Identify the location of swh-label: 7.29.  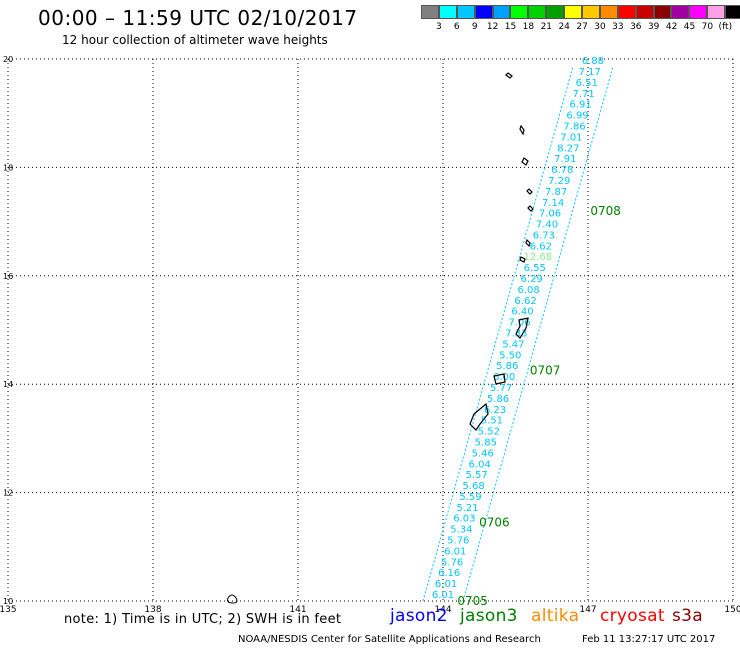
(559, 181).